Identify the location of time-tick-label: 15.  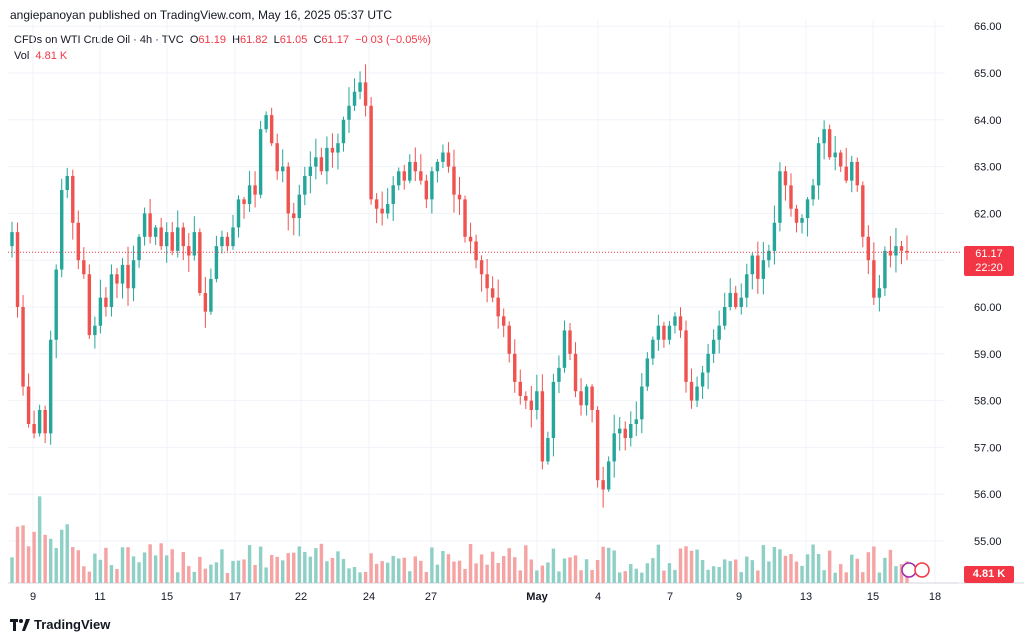
(873, 597).